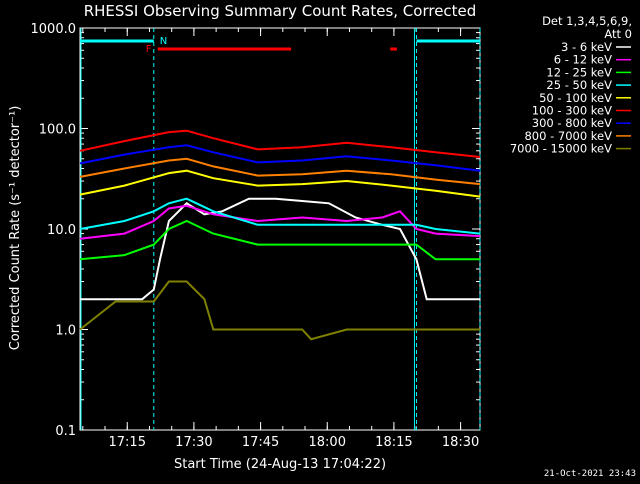  What do you see at coordinates (260, 442) in the screenshot?
I see `x-tick-label: 17:45` at bounding box center [260, 442].